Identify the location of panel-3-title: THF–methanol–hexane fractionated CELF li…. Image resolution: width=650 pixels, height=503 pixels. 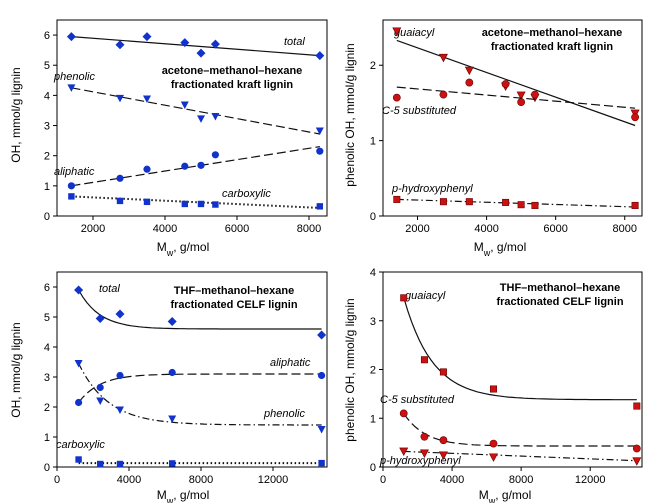
(233, 298).